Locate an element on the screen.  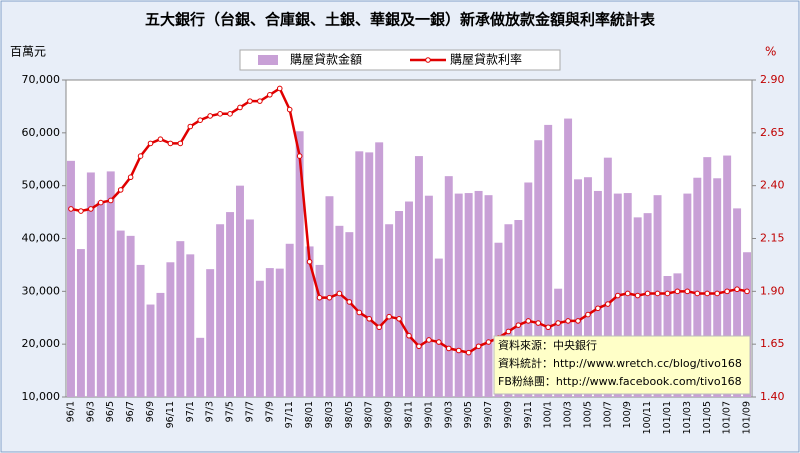
x-tick-label: 97/11 is located at coordinates (289, 414).